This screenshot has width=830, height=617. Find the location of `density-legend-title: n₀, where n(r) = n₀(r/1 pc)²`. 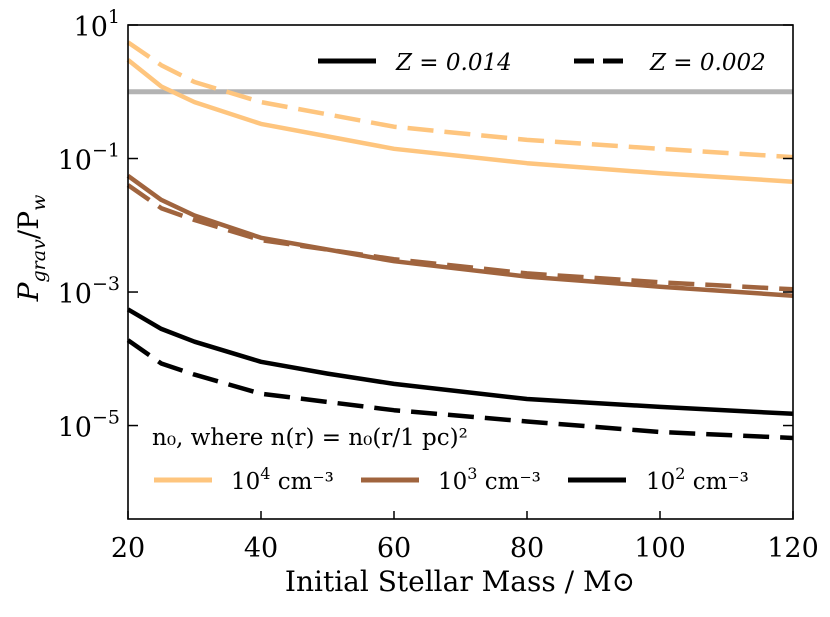

density-legend-title: n₀, where n(r) = n₀(r/1 pc)² is located at coordinates (310, 438).